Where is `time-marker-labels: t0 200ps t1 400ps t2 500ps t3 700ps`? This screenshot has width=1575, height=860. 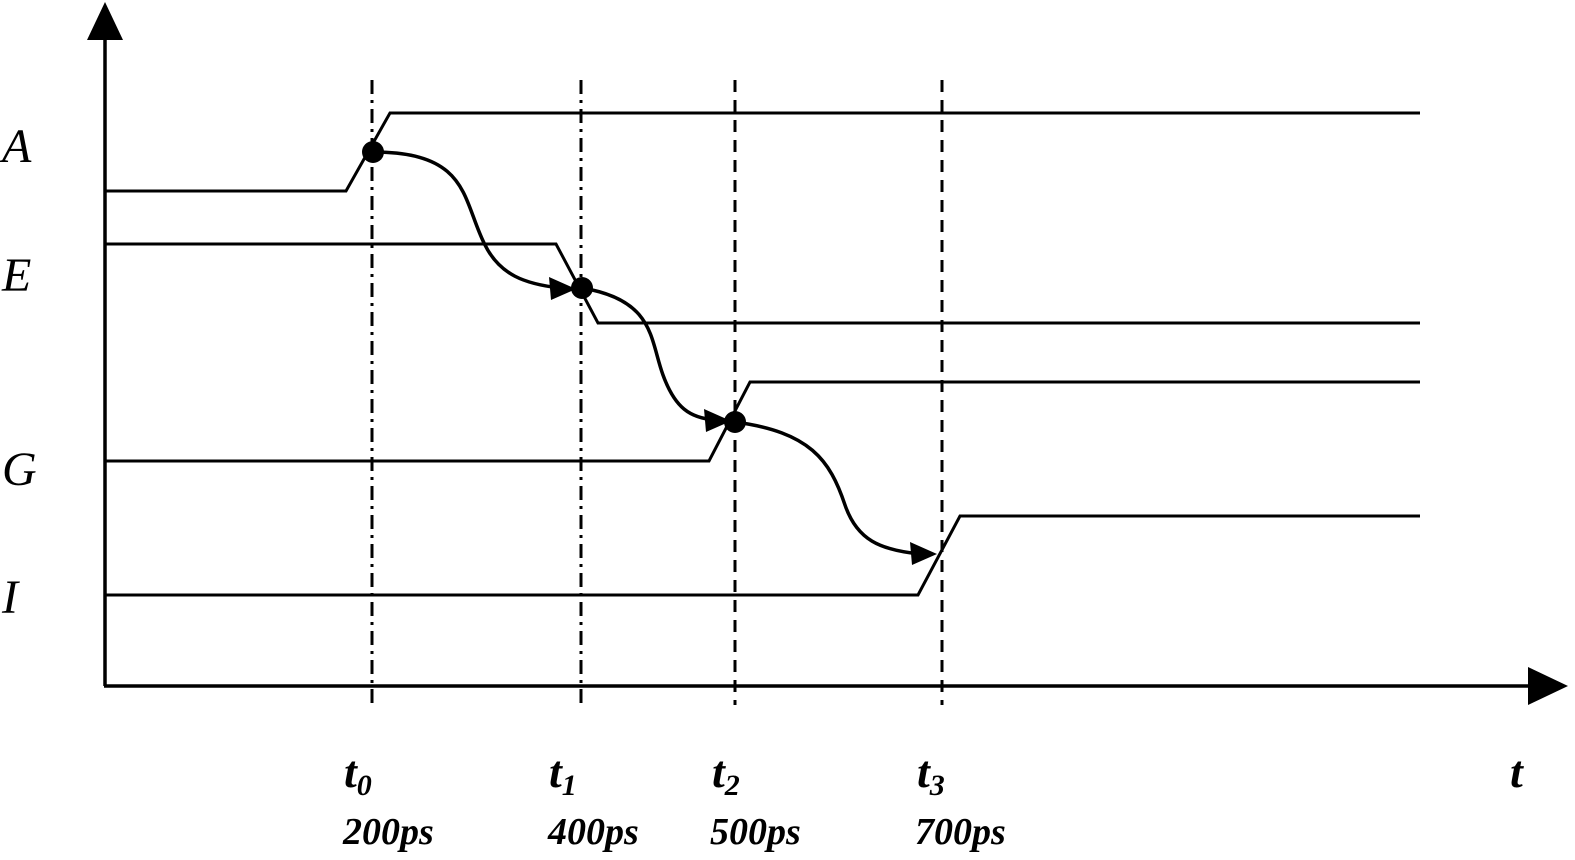
time-marker-labels: t0 200ps t1 400ps t2 500ps t3 700ps is located at coordinates (674, 799).